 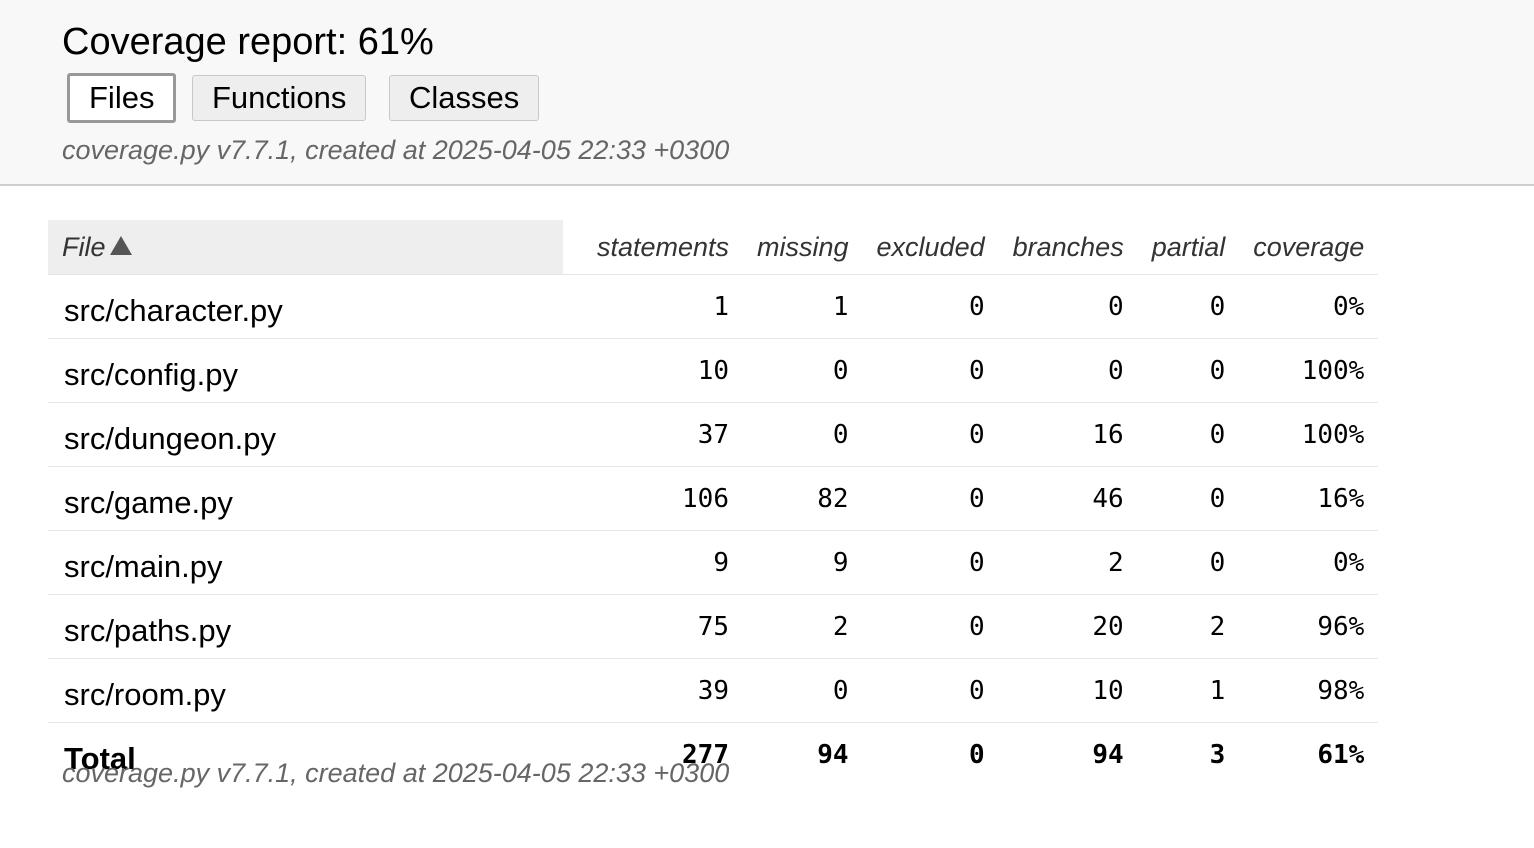 I want to click on missing-cell: 2, so click(x=803, y=626).